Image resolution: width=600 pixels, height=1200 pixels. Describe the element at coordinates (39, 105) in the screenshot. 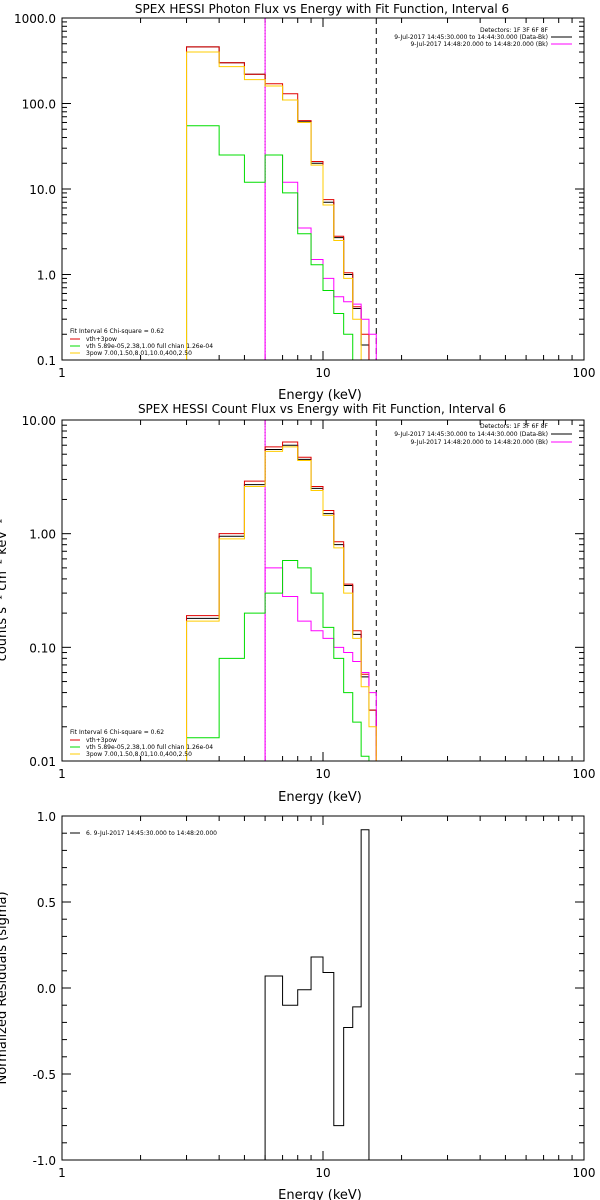

I see `y-tick-label: 100.0` at that location.